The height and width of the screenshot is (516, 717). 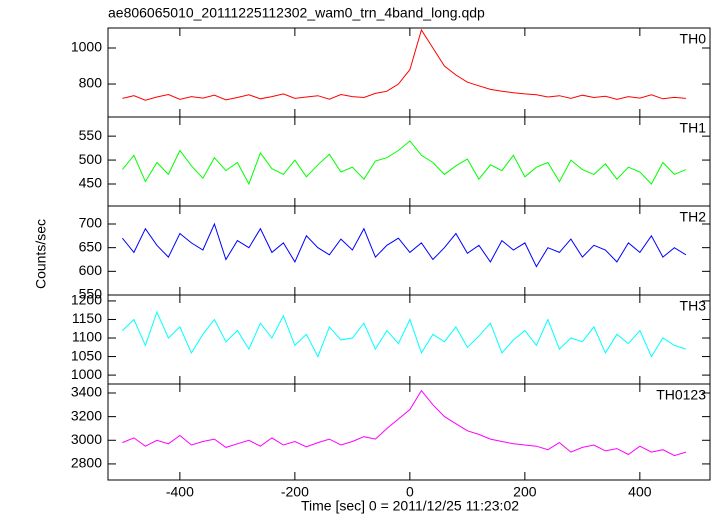 I want to click on series-label: TH0123, so click(x=681, y=395).